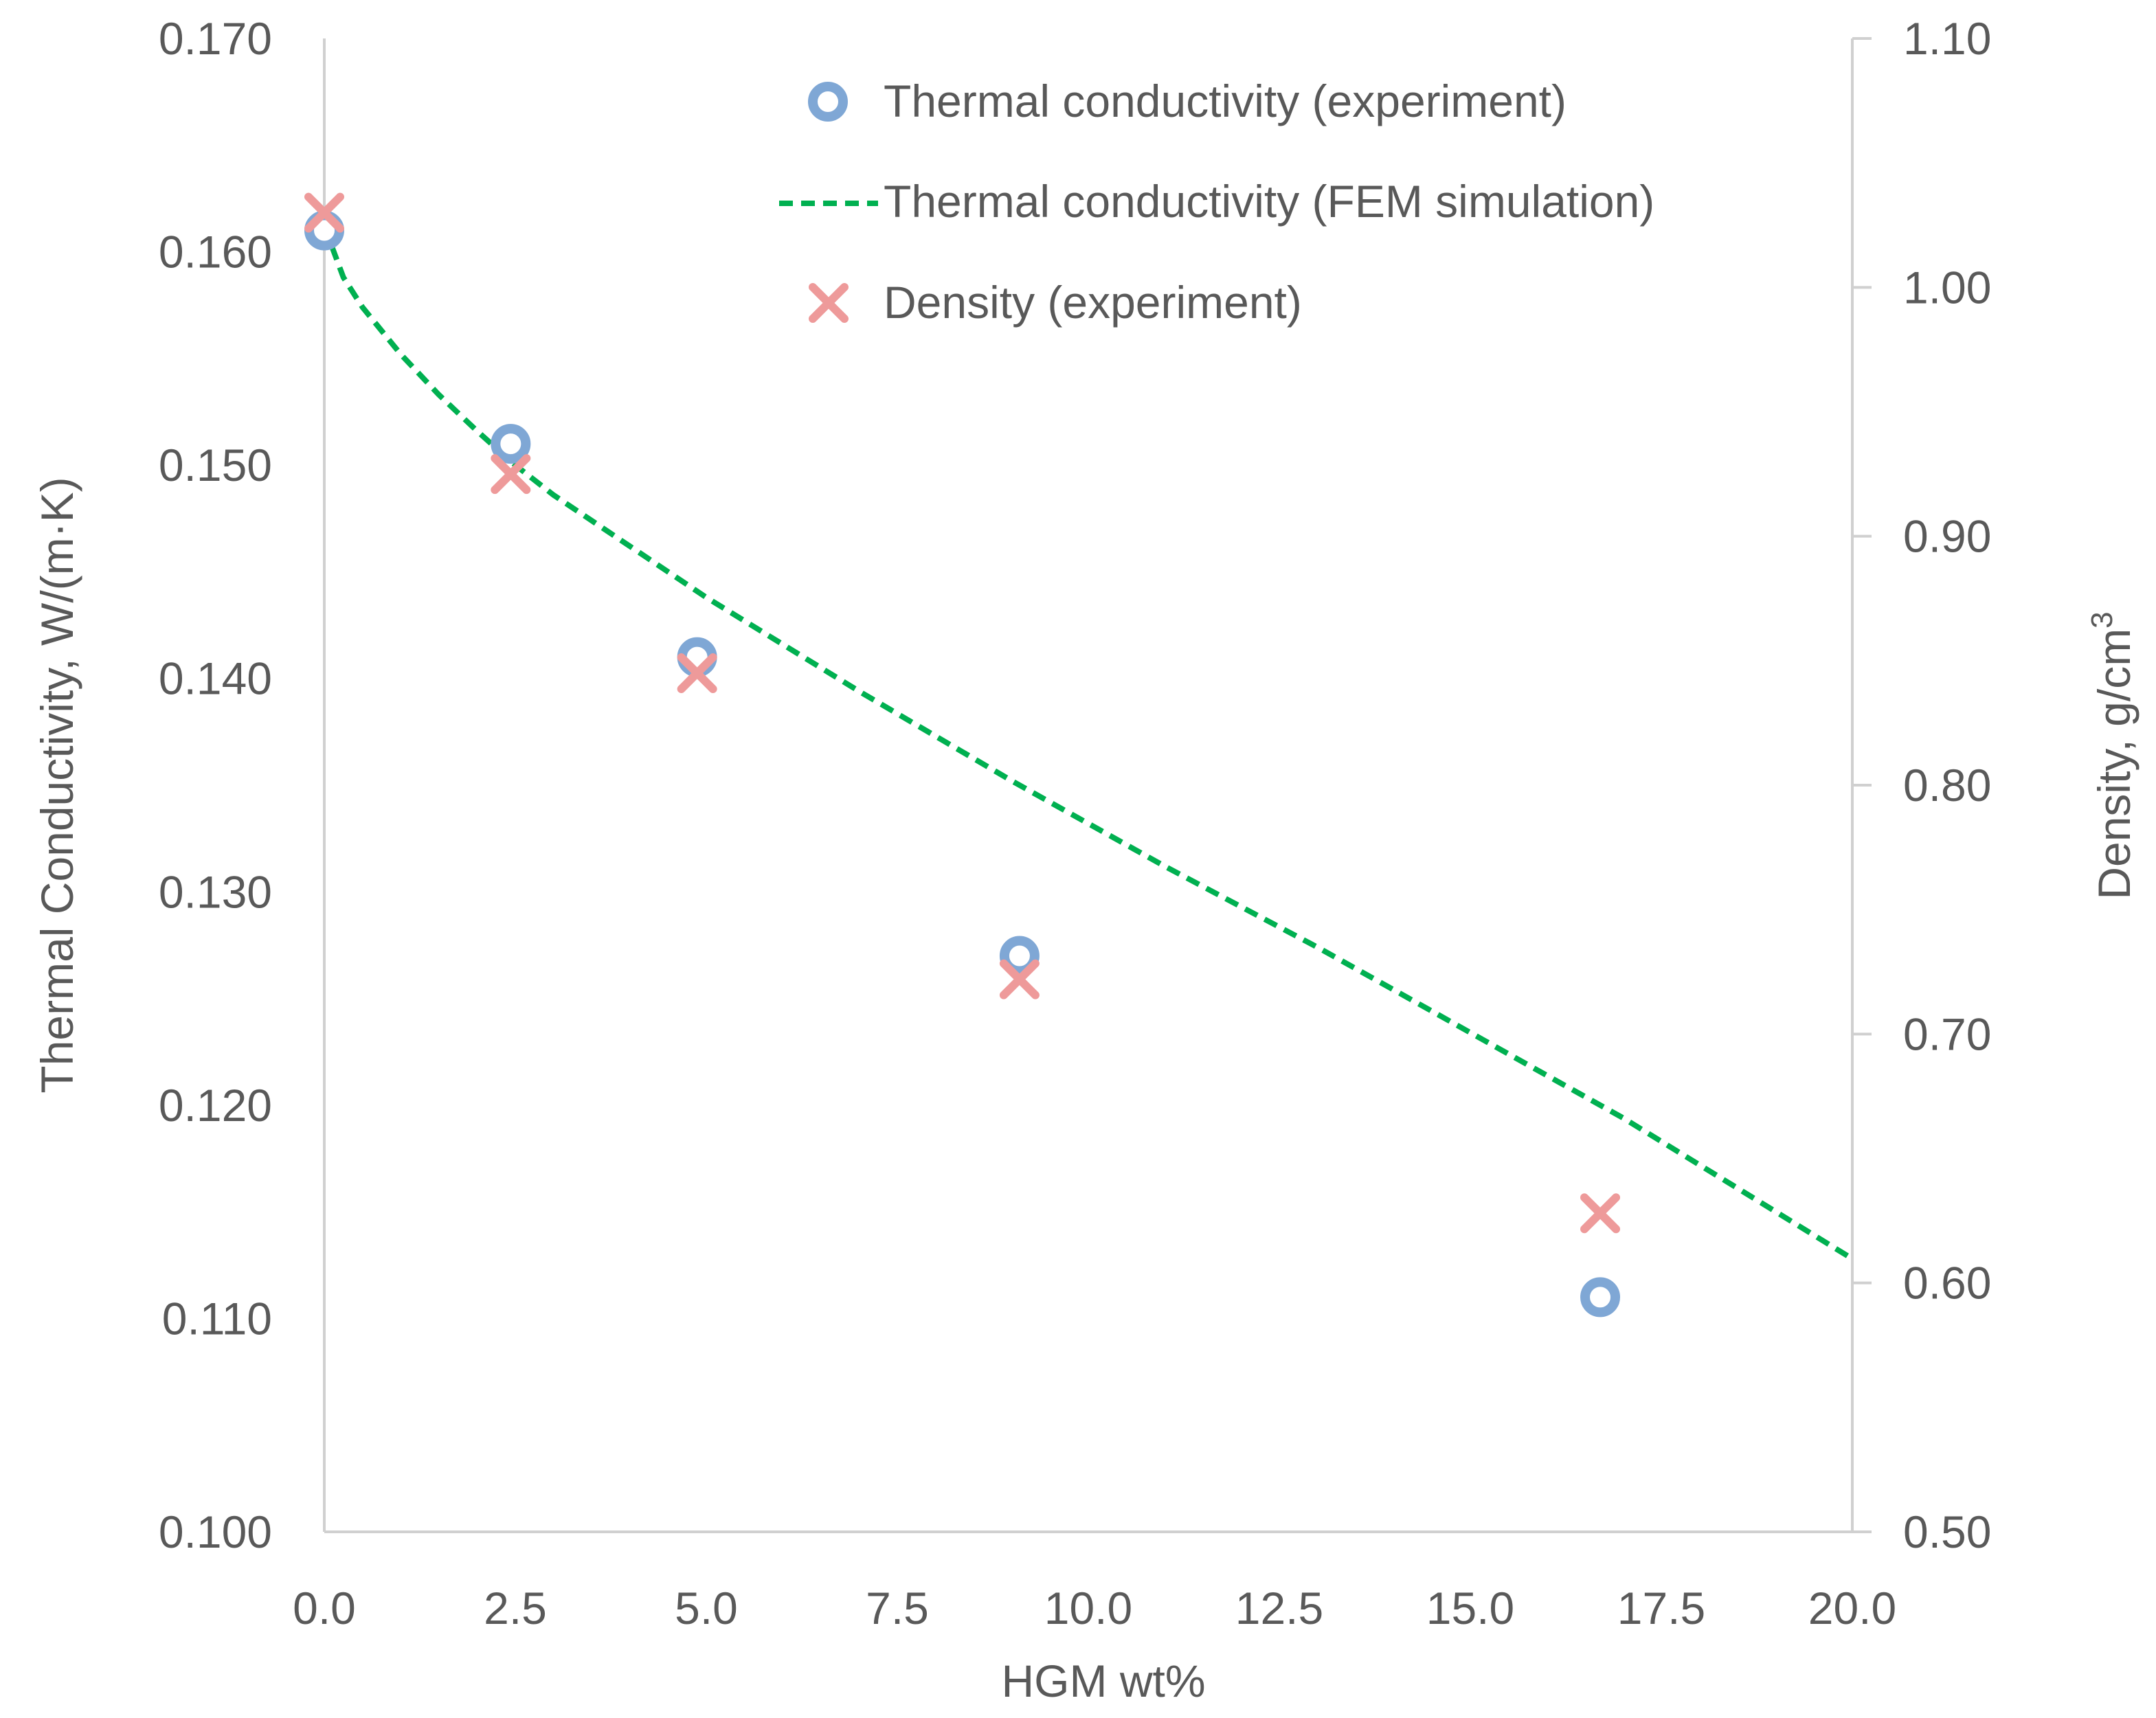  What do you see at coordinates (1947, 1033) in the screenshot?
I see `y-right-tick-label: 0.70` at bounding box center [1947, 1033].